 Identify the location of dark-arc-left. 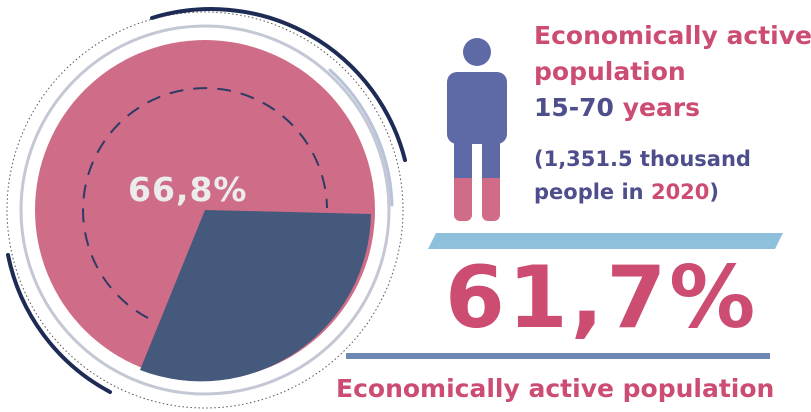
(59, 323).